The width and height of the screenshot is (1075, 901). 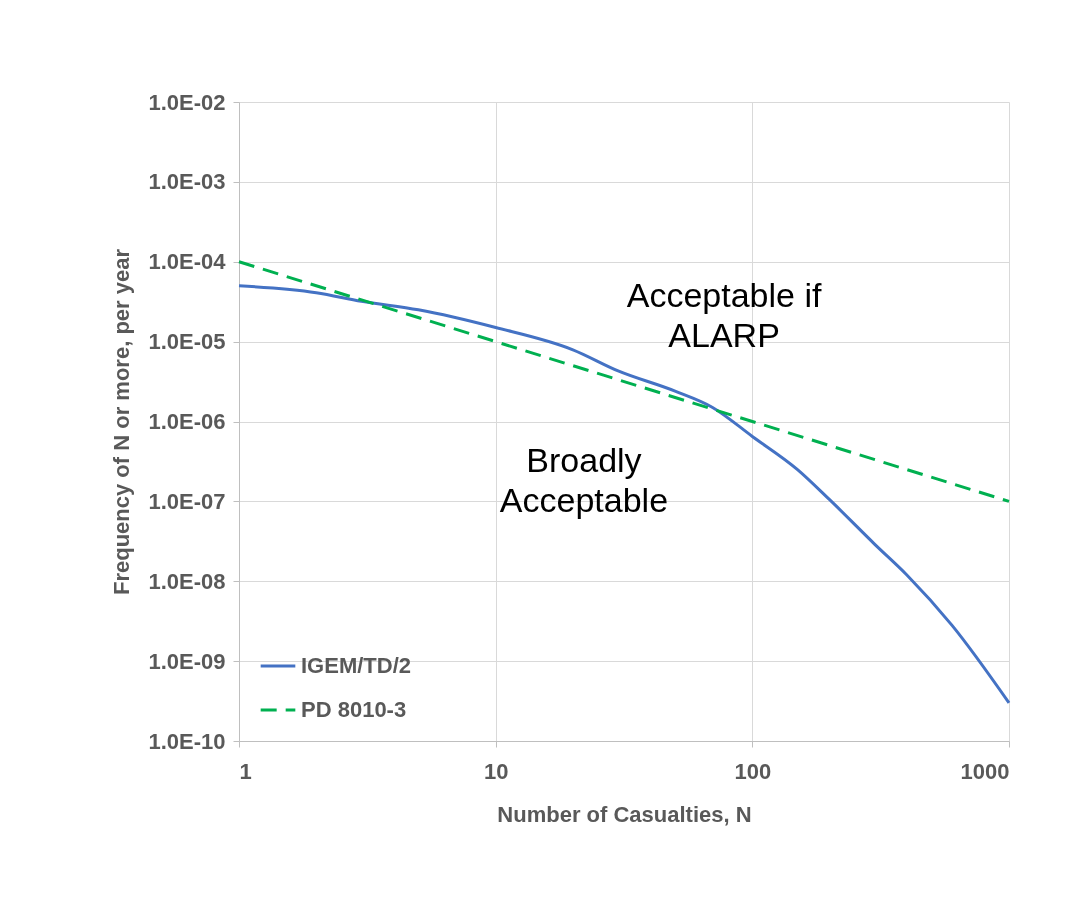 I want to click on y-tick-label: 1.0E-02, so click(x=187, y=102).